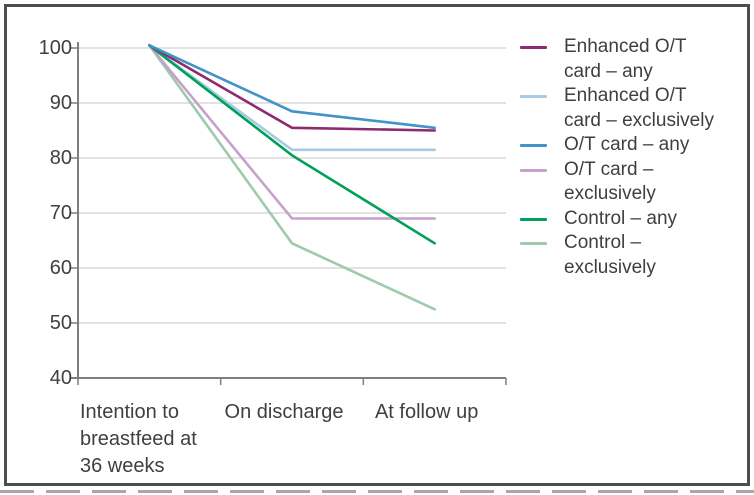  I want to click on y-tick-label-70: 70, so click(60, 213).